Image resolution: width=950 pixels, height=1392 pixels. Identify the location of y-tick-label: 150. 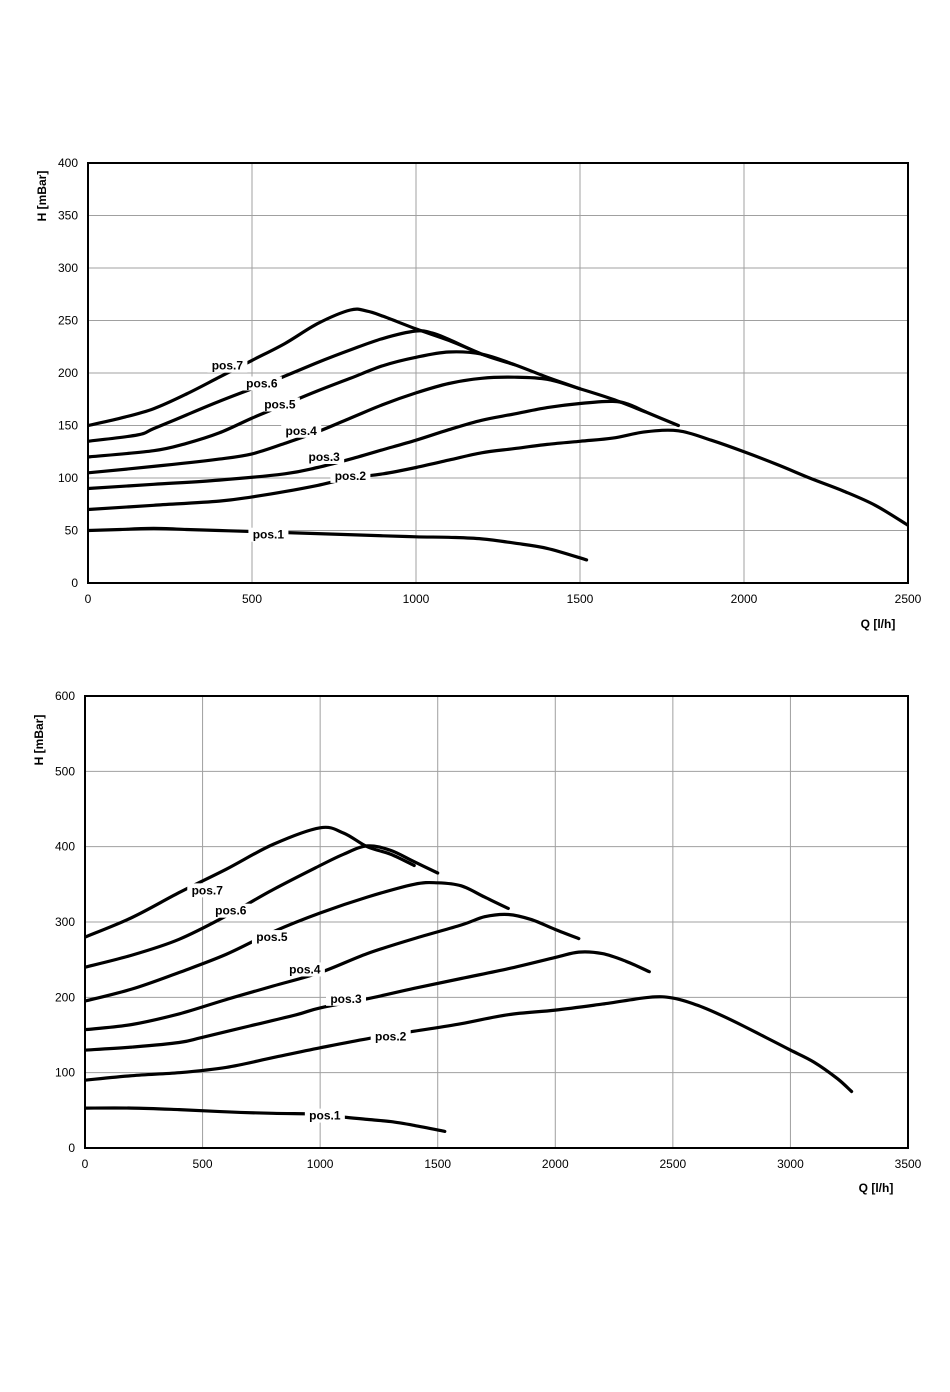
(68, 426).